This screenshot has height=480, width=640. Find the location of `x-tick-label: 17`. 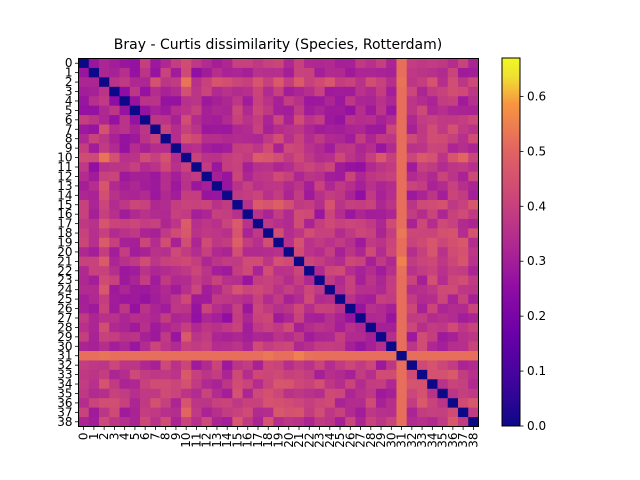

x-tick-label: 17 is located at coordinates (258, 440).